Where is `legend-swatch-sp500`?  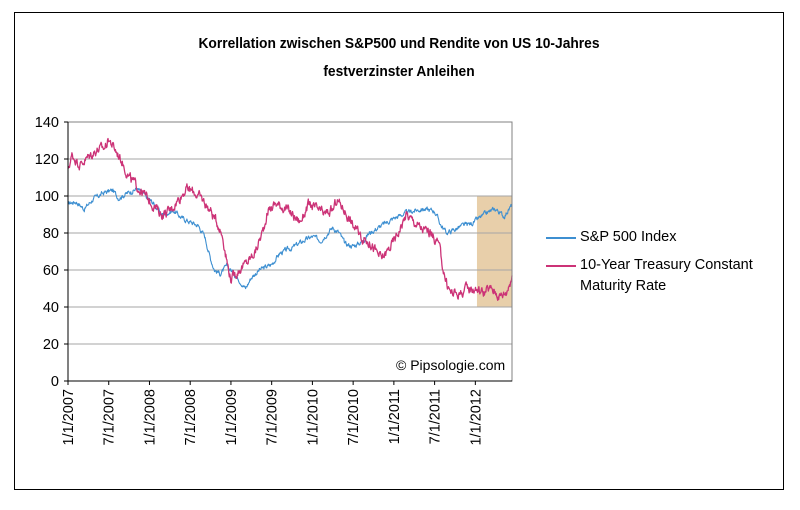
legend-swatch-sp500 is located at coordinates (561, 238).